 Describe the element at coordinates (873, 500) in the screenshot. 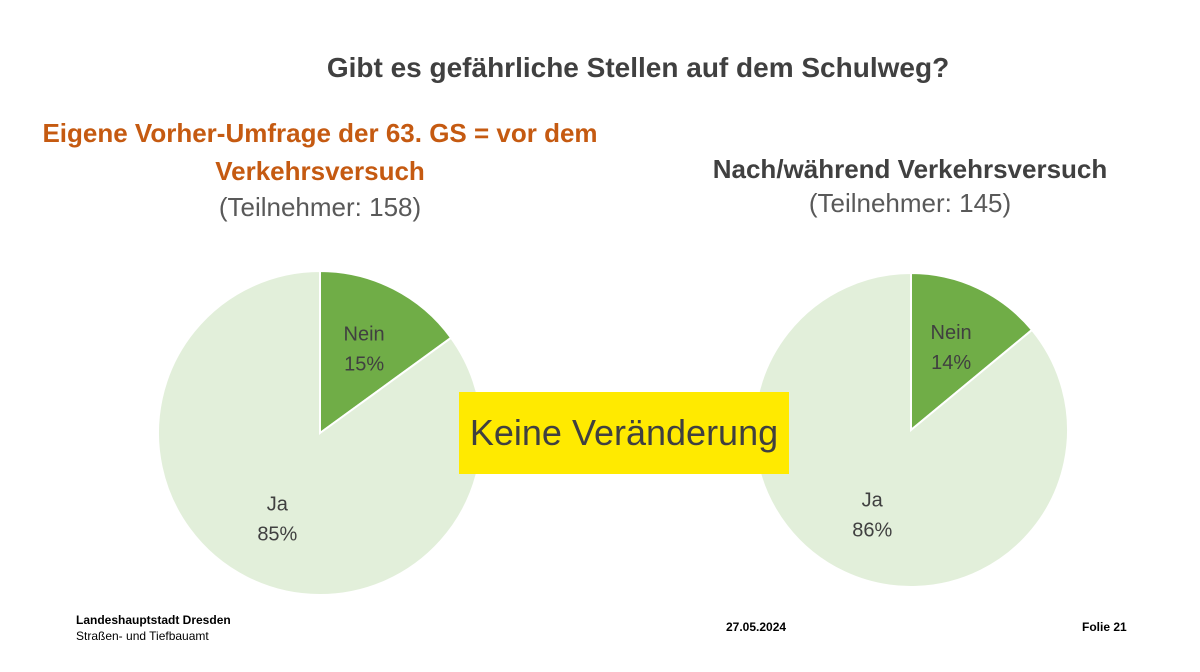

I see `right-pie-label-ja: Ja` at that location.